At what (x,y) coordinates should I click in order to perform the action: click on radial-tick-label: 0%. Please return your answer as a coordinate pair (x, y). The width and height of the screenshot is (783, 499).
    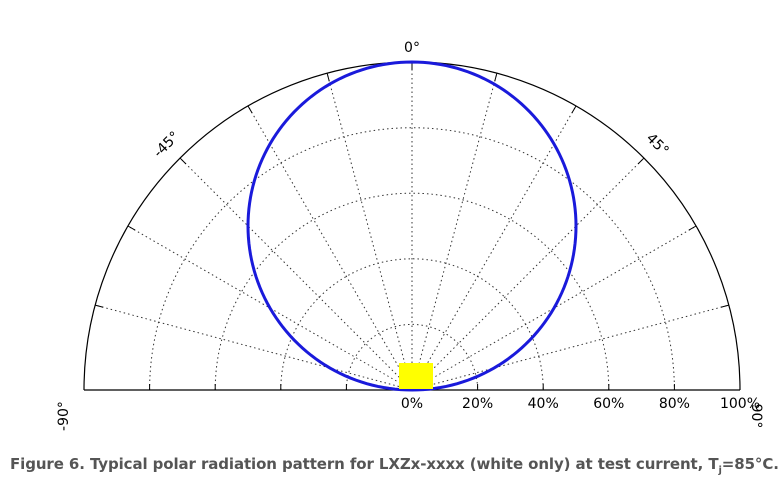
    Looking at the image, I should click on (412, 404).